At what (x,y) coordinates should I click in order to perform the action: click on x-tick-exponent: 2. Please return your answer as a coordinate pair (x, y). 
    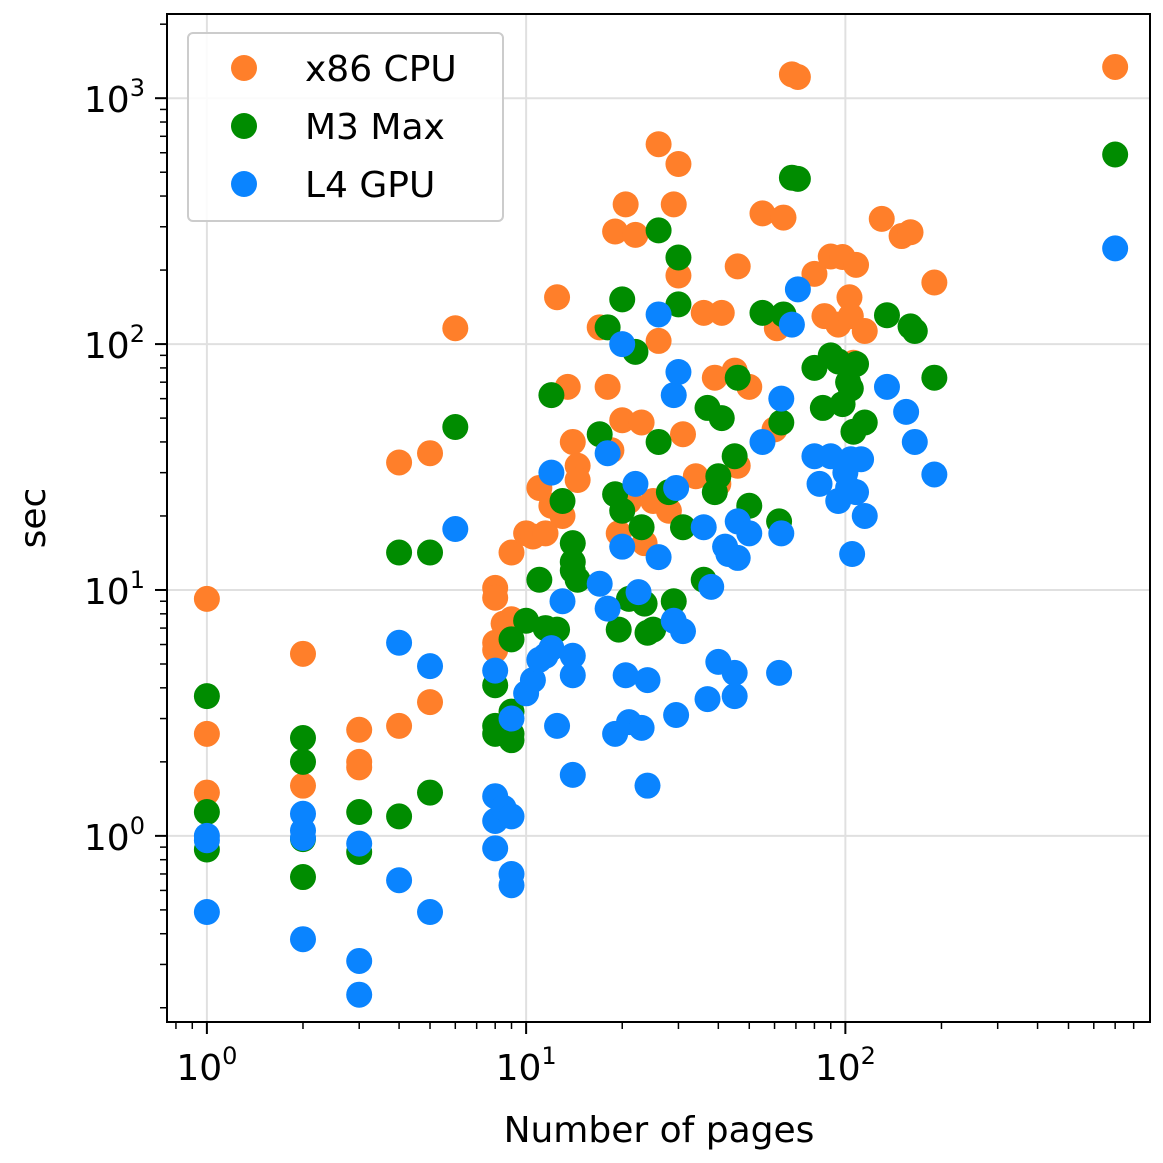
    Looking at the image, I should click on (868, 1056).